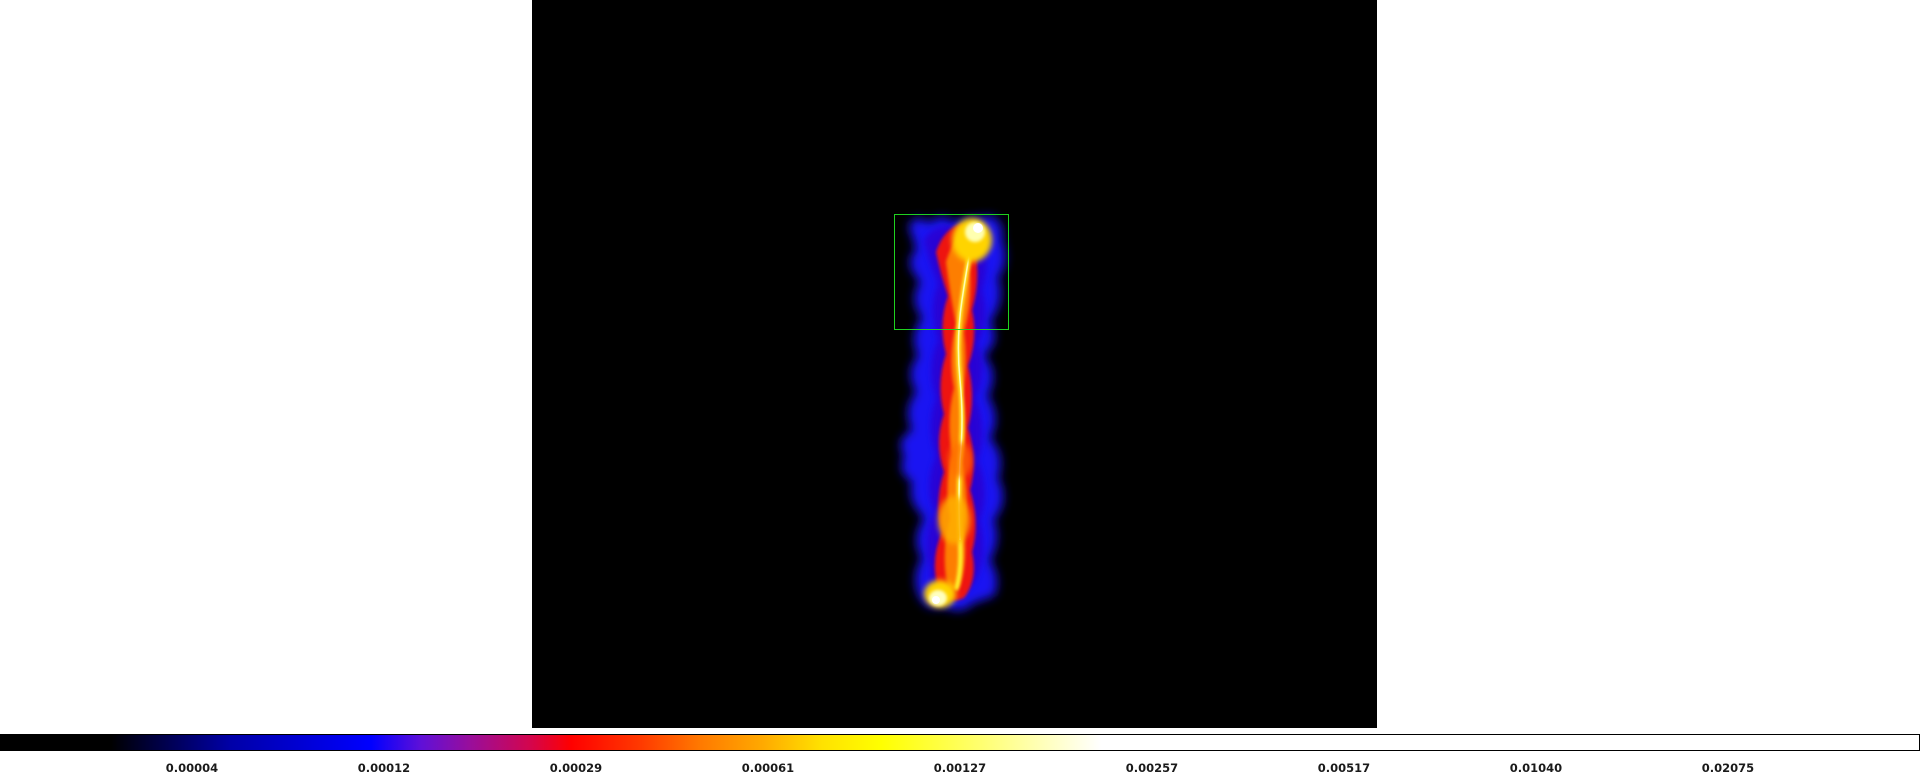 This screenshot has width=1920, height=776. What do you see at coordinates (960, 768) in the screenshot?
I see `colorbar-tick-label: 0.00127` at bounding box center [960, 768].